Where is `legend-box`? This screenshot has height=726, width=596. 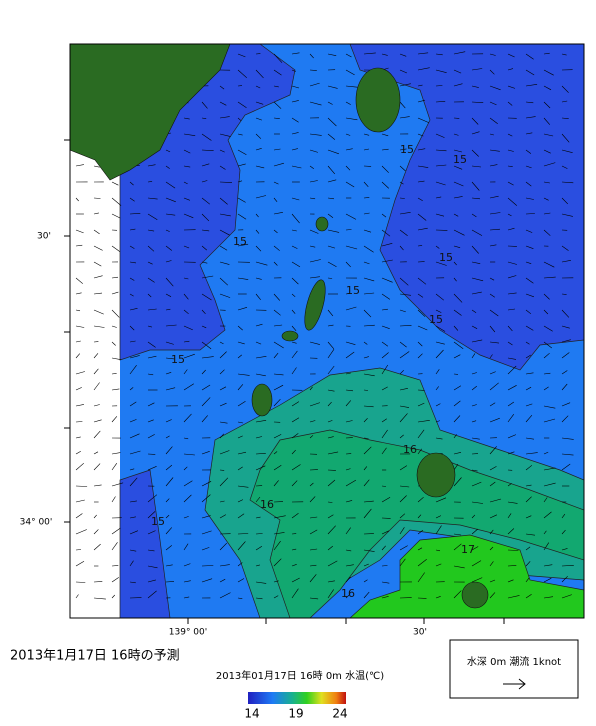 legend-box is located at coordinates (514, 669).